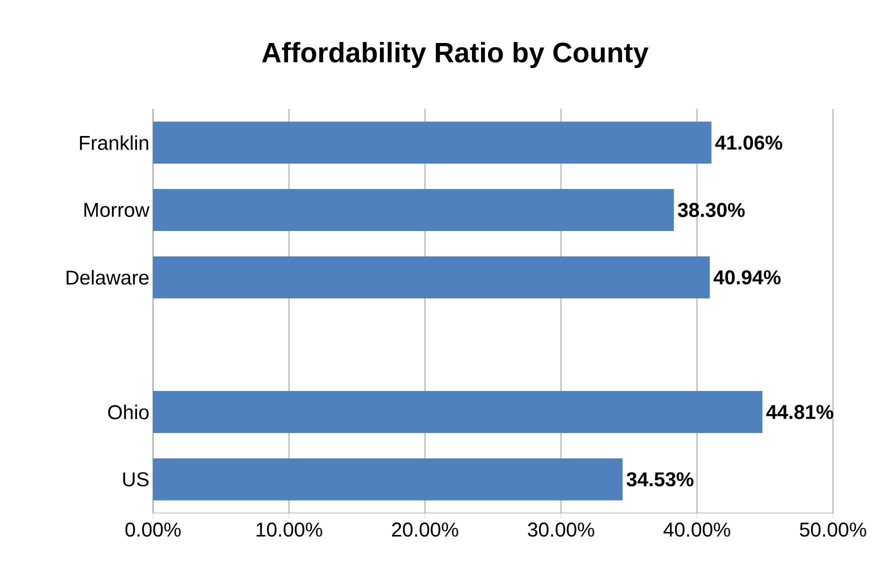 The image size is (889, 577). What do you see at coordinates (561, 529) in the screenshot?
I see `x-tick-label: 30.00%` at bounding box center [561, 529].